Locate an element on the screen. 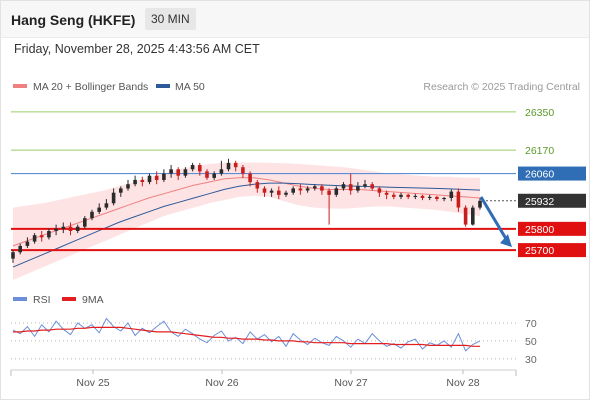 This screenshot has width=590, height=400. x-axis: Nov 25 Nov 26 Nov 27 Nov 28 is located at coordinates (263, 379).